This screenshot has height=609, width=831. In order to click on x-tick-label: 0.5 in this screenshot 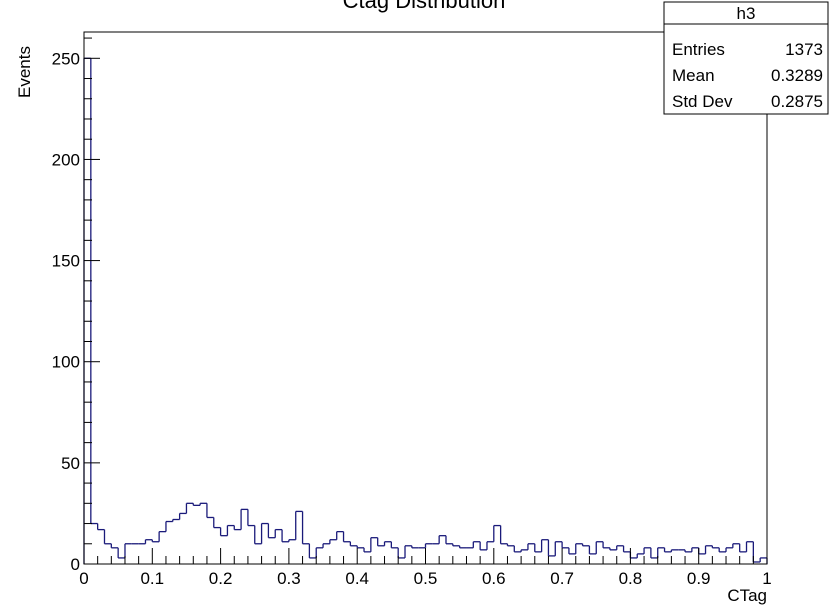, I will do `click(426, 578)`.